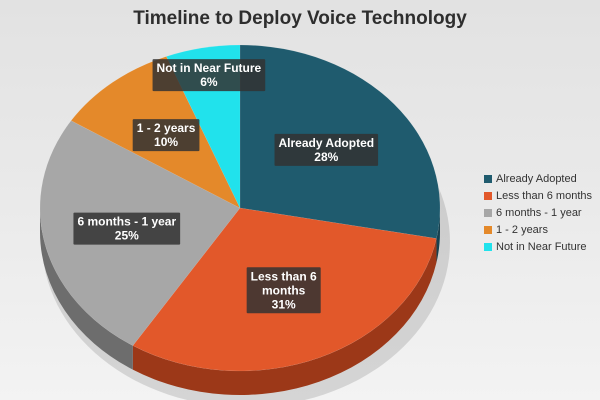 The height and width of the screenshot is (400, 600). I want to click on data-label-line: 28%, so click(326, 157).